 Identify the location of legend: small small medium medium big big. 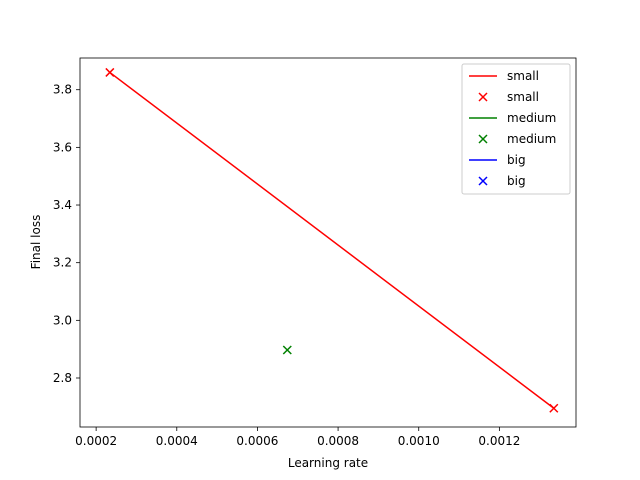
(516, 129).